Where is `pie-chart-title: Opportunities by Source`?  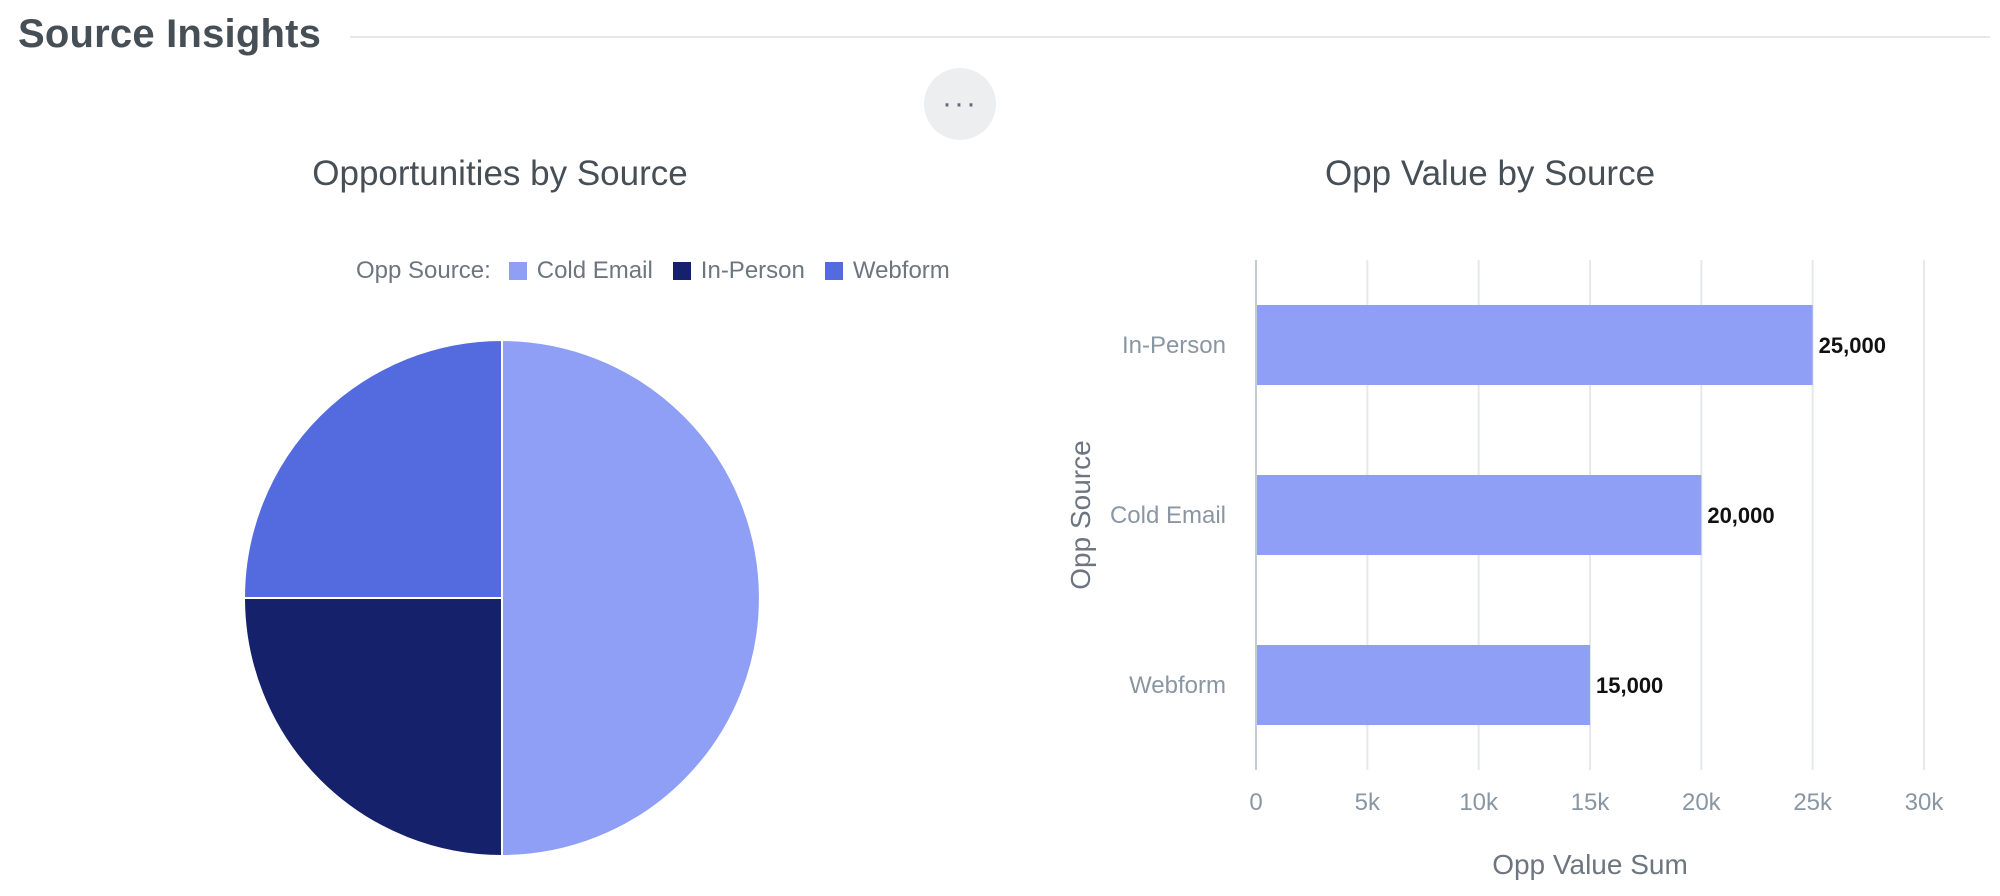
pie-chart-title: Opportunities by Source is located at coordinates (500, 173).